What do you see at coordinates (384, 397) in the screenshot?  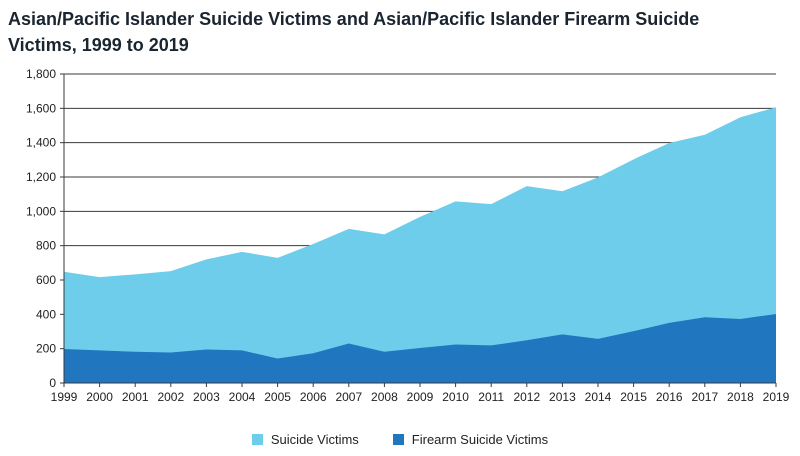 I see `x-tick-label: 2008` at bounding box center [384, 397].